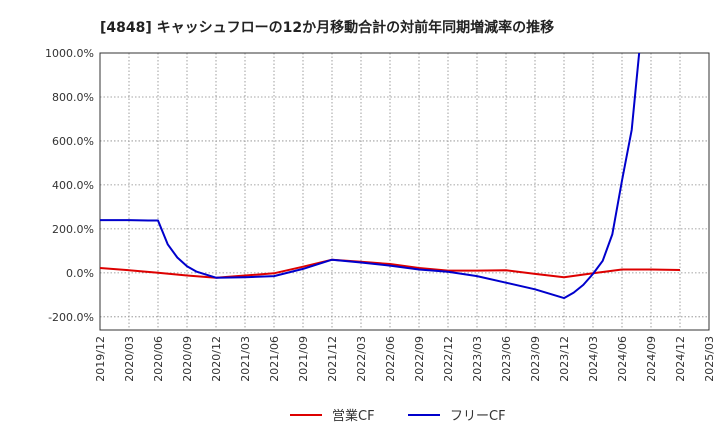 The width and height of the screenshot is (720, 440). I want to click on y-tick-label: 0.0%, so click(80, 273).